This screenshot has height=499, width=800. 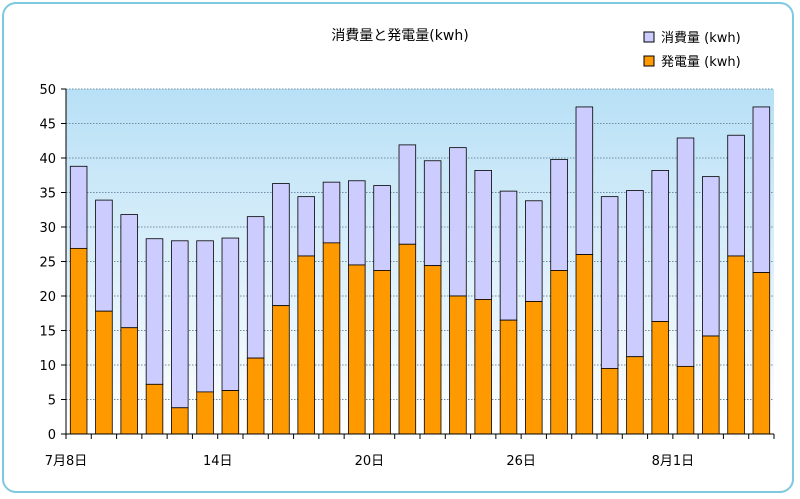 I want to click on y-tick-label: 10, so click(x=47, y=366).